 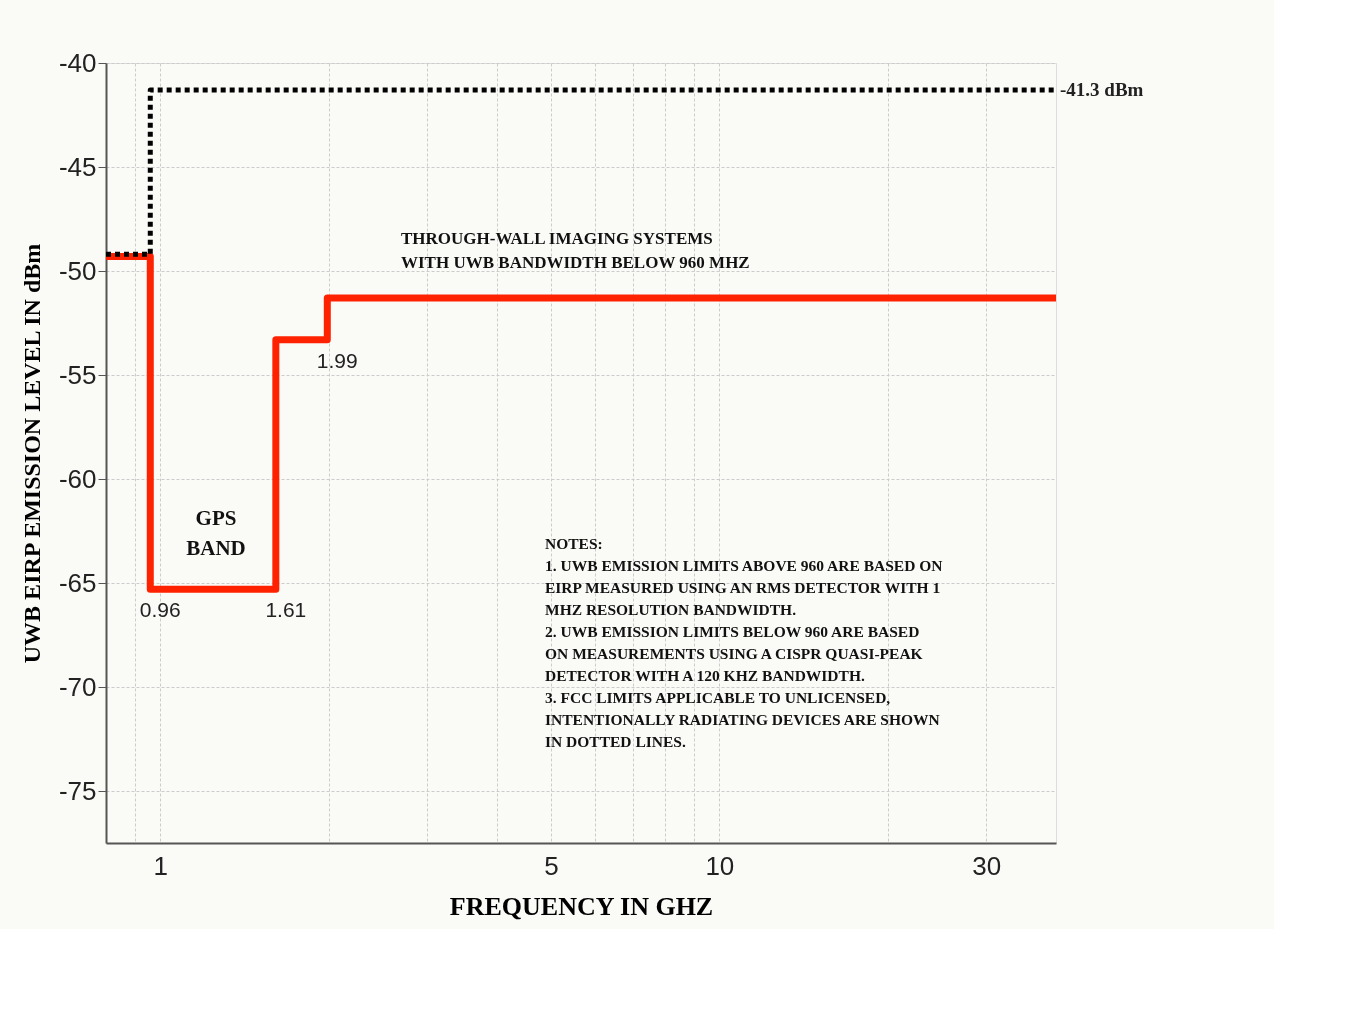 I want to click on annotation: 1.99, so click(x=337, y=360).